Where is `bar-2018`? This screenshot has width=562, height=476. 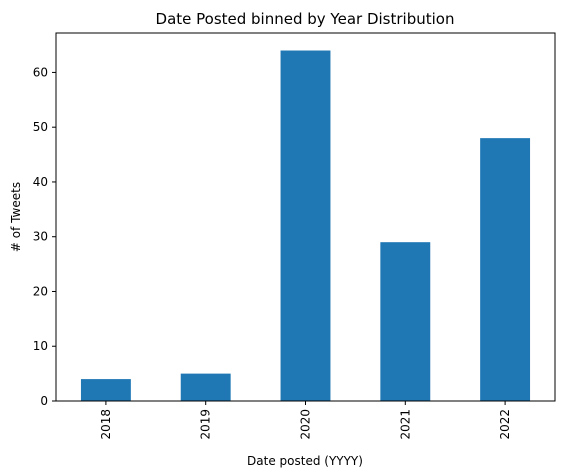 bar-2018 is located at coordinates (105, 390).